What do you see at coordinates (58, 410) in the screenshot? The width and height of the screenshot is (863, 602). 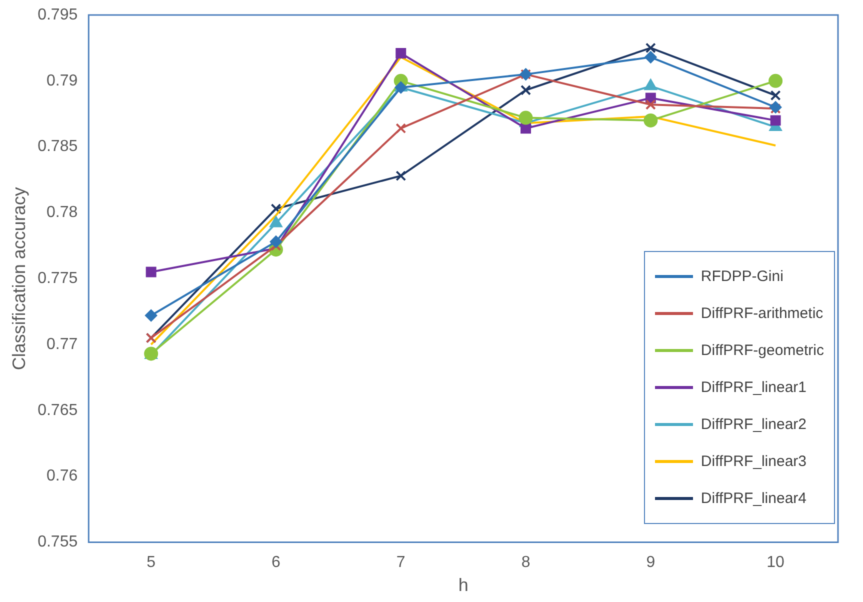 I see `y-tick-label: 0.765` at bounding box center [58, 410].